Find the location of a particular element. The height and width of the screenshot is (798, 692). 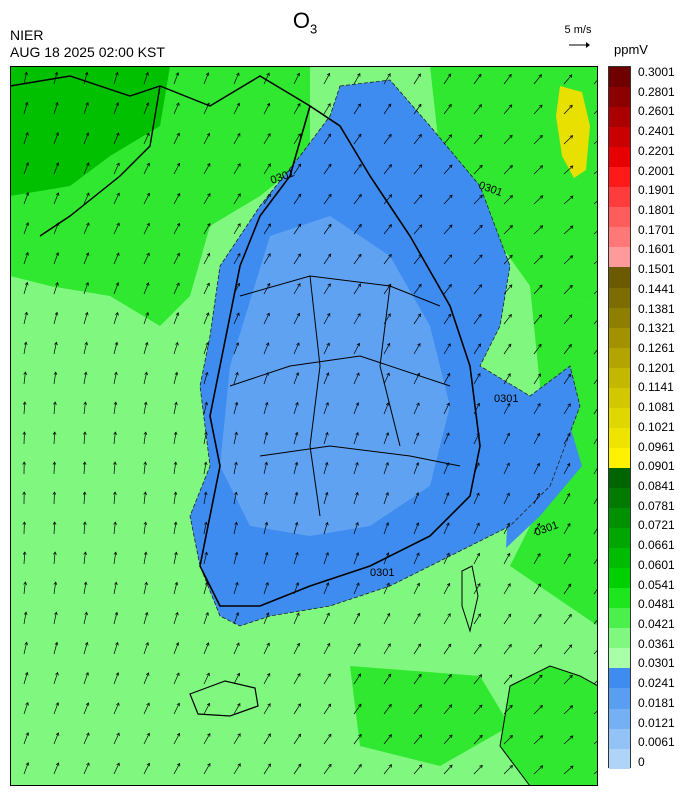

legend-tick-label: 0.0781 is located at coordinates (656, 505).